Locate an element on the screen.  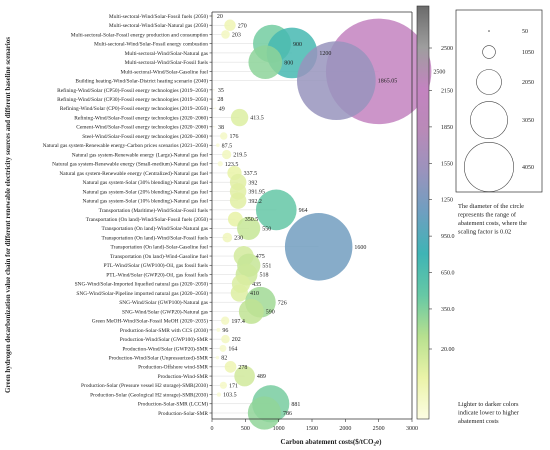
category-label: Production-Offshore wind-SMR is located at coordinates (173, 367).